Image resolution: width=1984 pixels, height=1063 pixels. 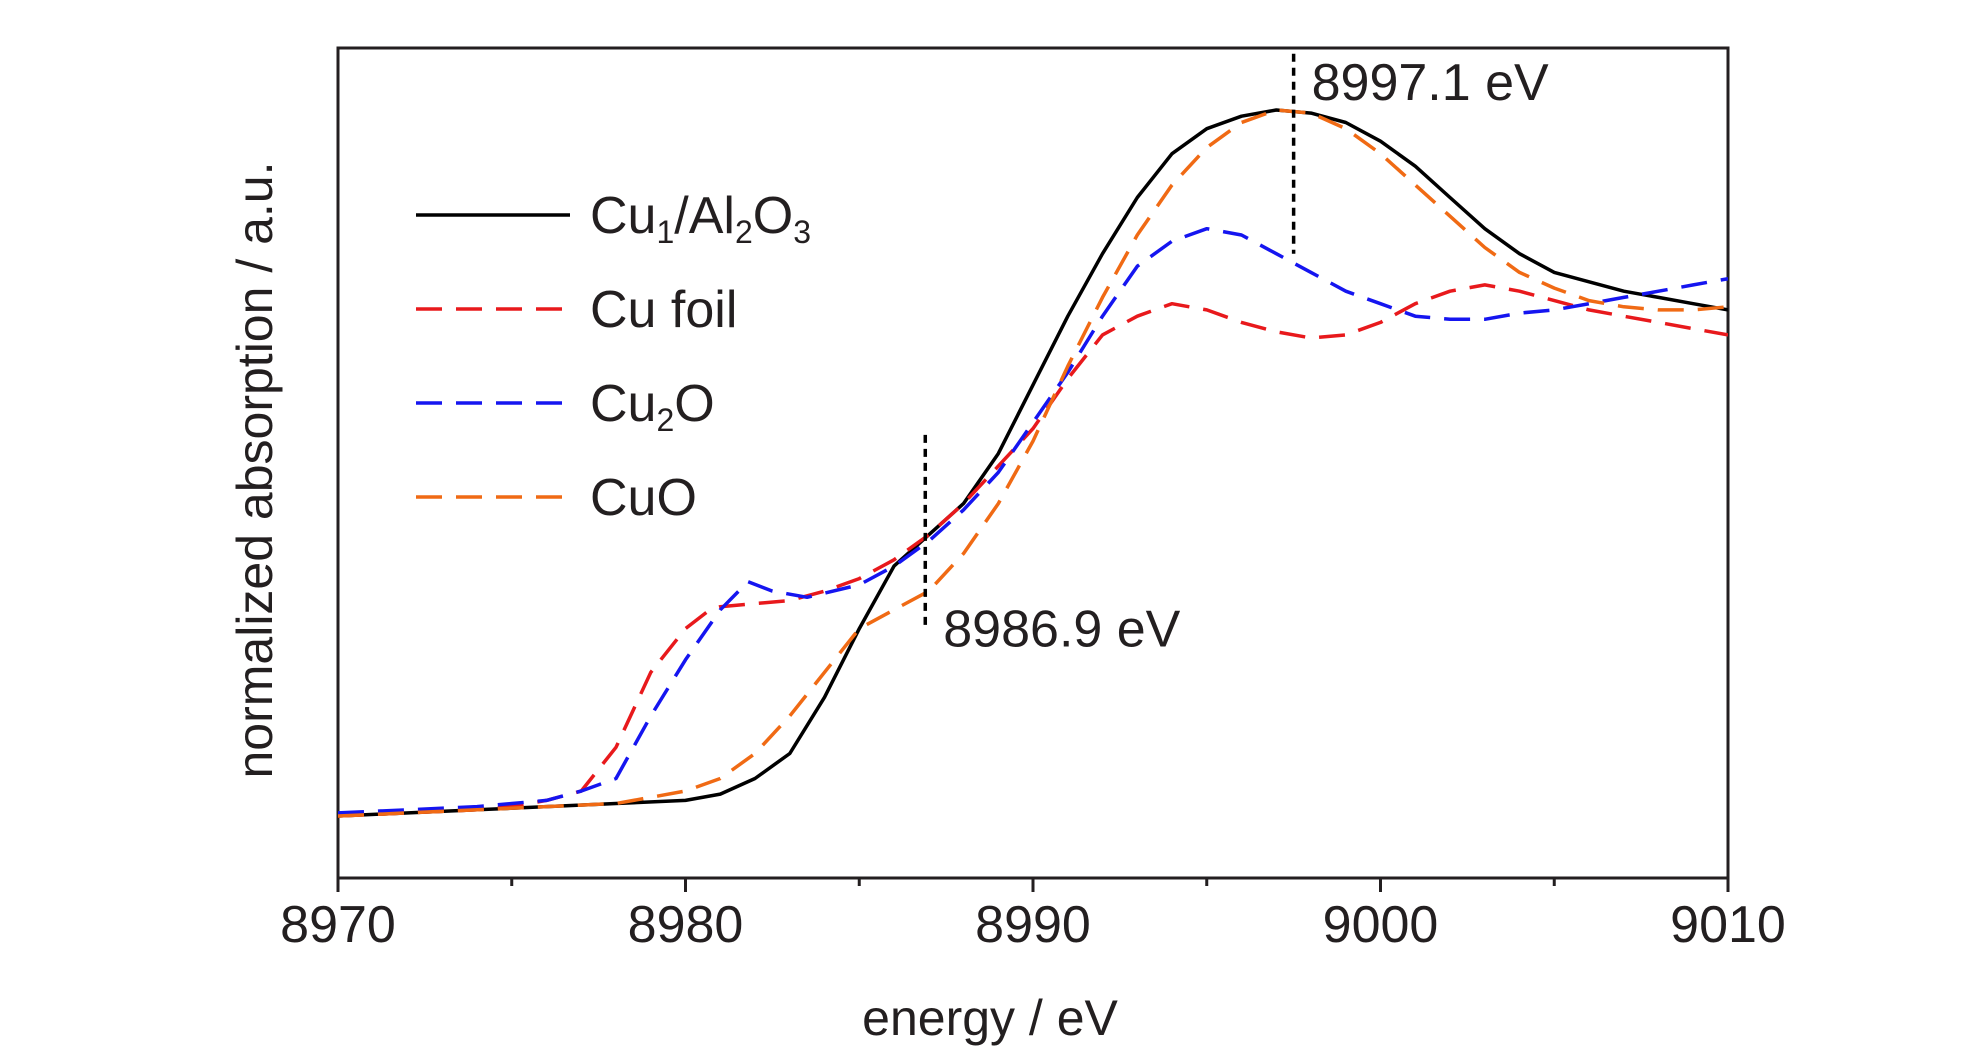 What do you see at coordinates (1430, 83) in the screenshot?
I see `marker-label-0: 8997.1 eV` at bounding box center [1430, 83].